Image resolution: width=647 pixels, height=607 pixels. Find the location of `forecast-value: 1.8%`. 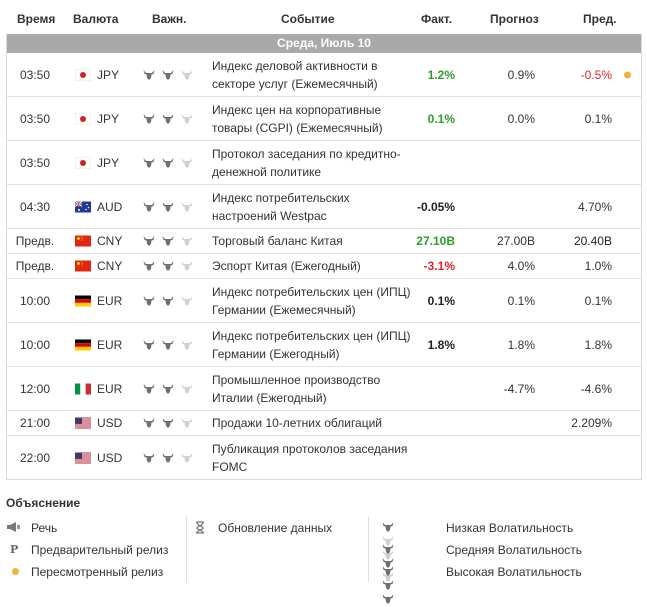

forecast-value: 1.8% is located at coordinates (521, 344).